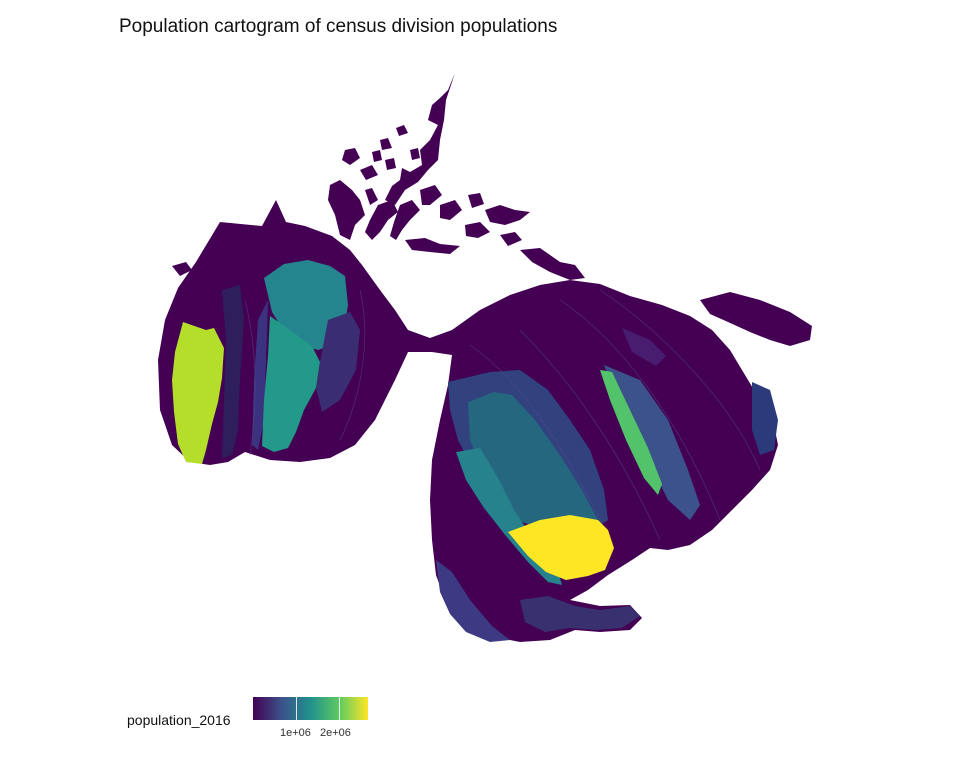 Image resolution: width=960 pixels, height=768 pixels. Describe the element at coordinates (756, 319) in the screenshot. I see `atlantic-islands` at that location.